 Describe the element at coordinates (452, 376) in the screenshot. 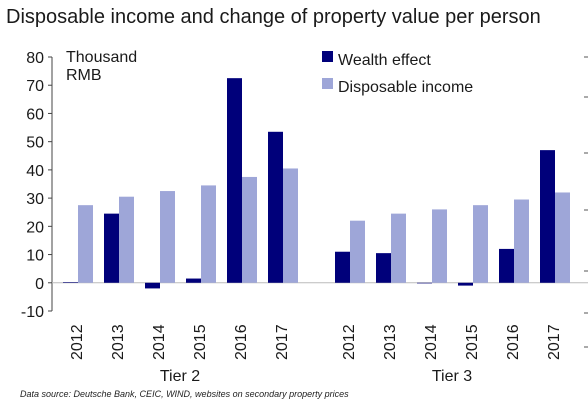

I see `group-label: Tier 3` at that location.